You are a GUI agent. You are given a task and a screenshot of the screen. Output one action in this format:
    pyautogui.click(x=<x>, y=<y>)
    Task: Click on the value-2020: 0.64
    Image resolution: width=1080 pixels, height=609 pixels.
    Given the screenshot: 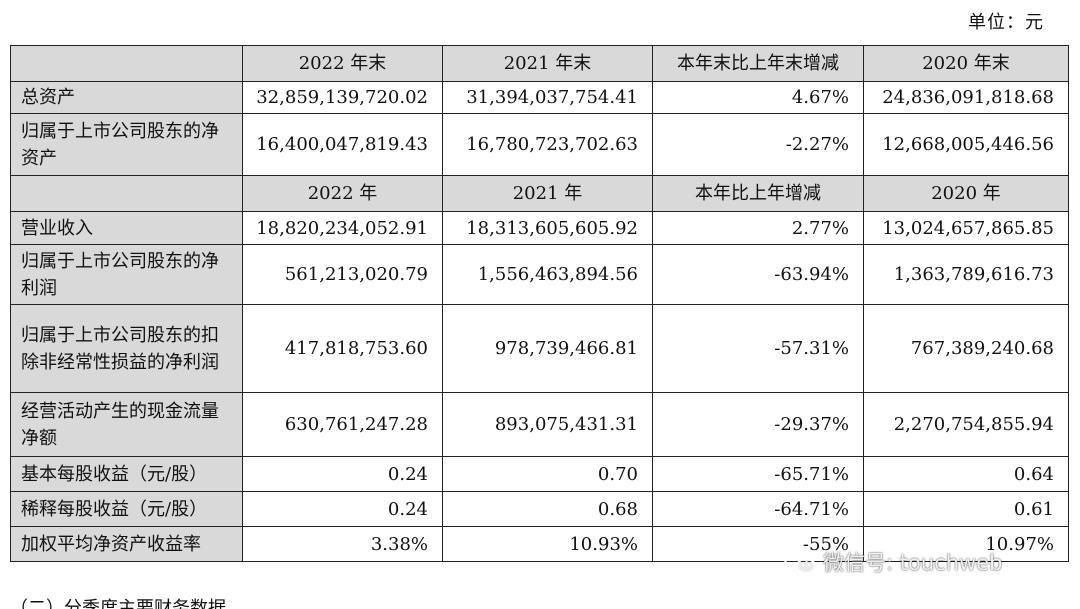 What is the action you would take?
    pyautogui.click(x=966, y=474)
    